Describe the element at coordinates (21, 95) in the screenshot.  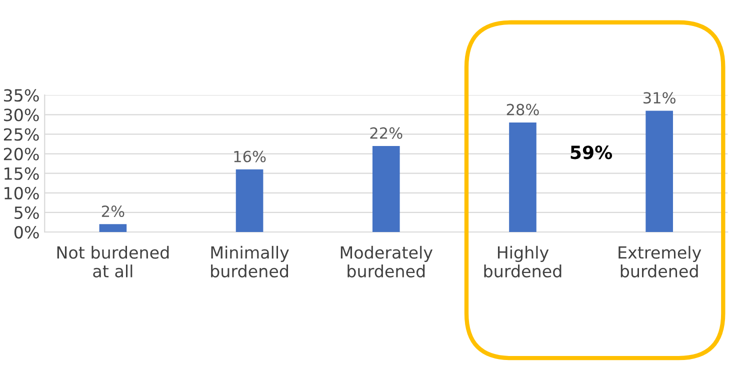
I see `y-tick-label: 35%` at that location.